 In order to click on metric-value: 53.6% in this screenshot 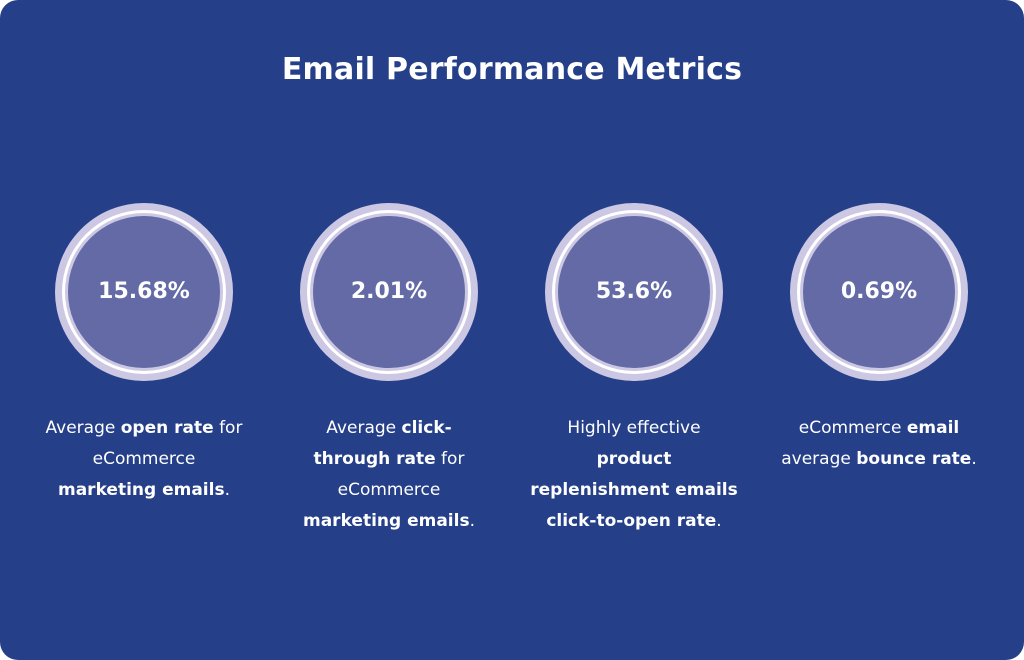, I will do `click(634, 291)`.